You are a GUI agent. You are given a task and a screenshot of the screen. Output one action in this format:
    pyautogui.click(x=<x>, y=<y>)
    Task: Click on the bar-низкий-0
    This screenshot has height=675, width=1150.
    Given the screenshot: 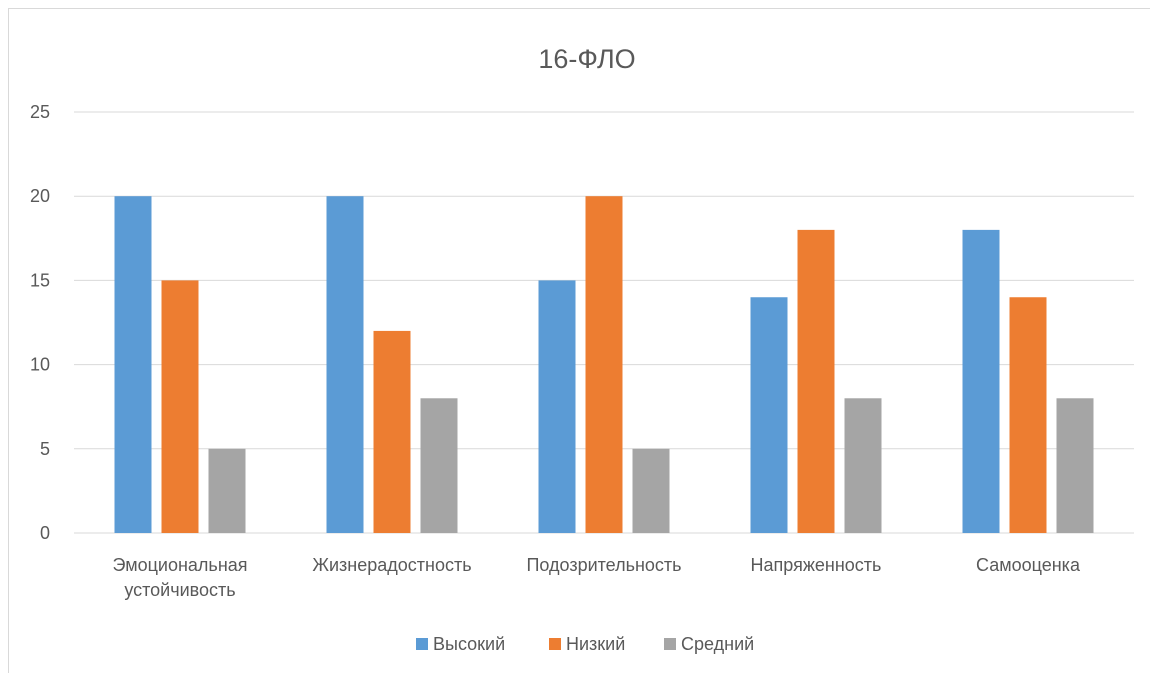 What is the action you would take?
    pyautogui.click(x=180, y=406)
    